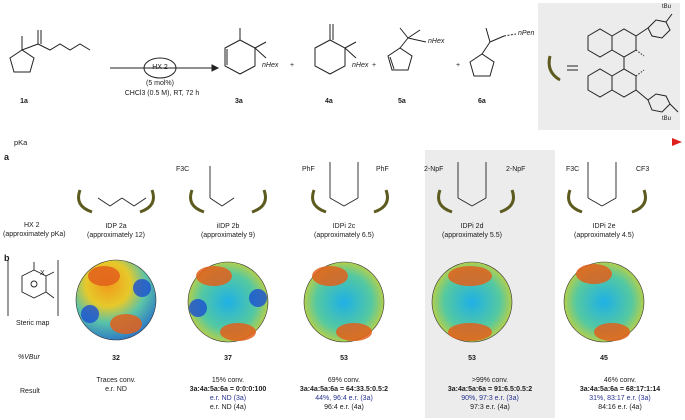 This screenshot has height=420, width=685. I want to click on catalyst-2d-pka: (approximately 5.5), so click(472, 235).